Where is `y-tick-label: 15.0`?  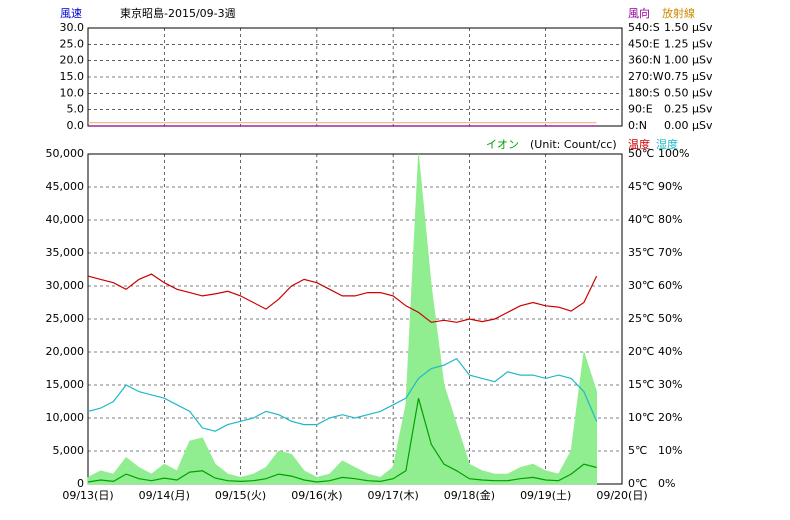 y-tick-label: 15.0 is located at coordinates (72, 76).